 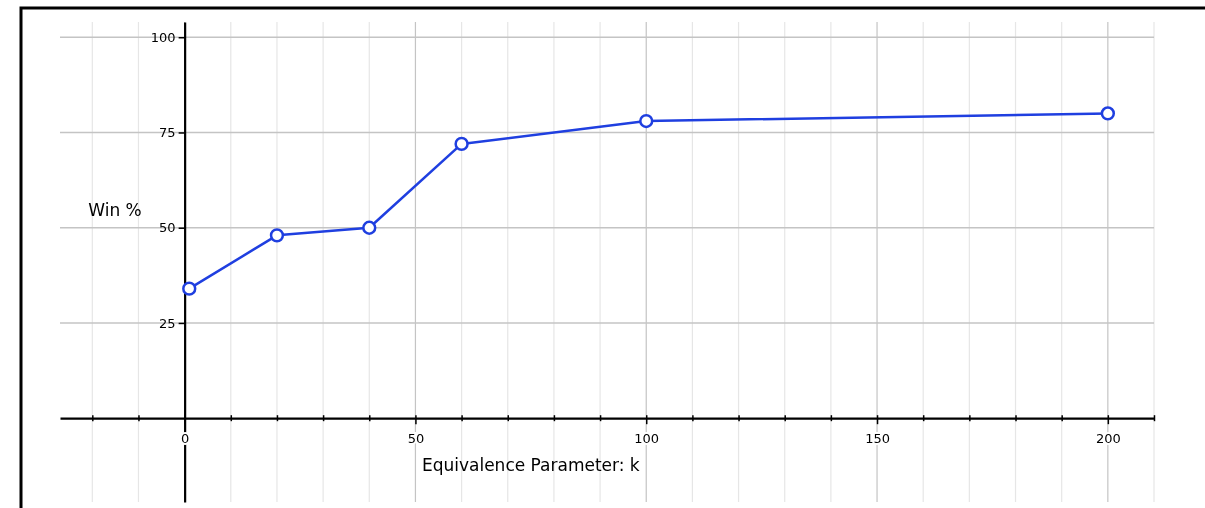 What do you see at coordinates (530, 465) in the screenshot?
I see `x-axis-title: Equivalence Parameter: k` at bounding box center [530, 465].